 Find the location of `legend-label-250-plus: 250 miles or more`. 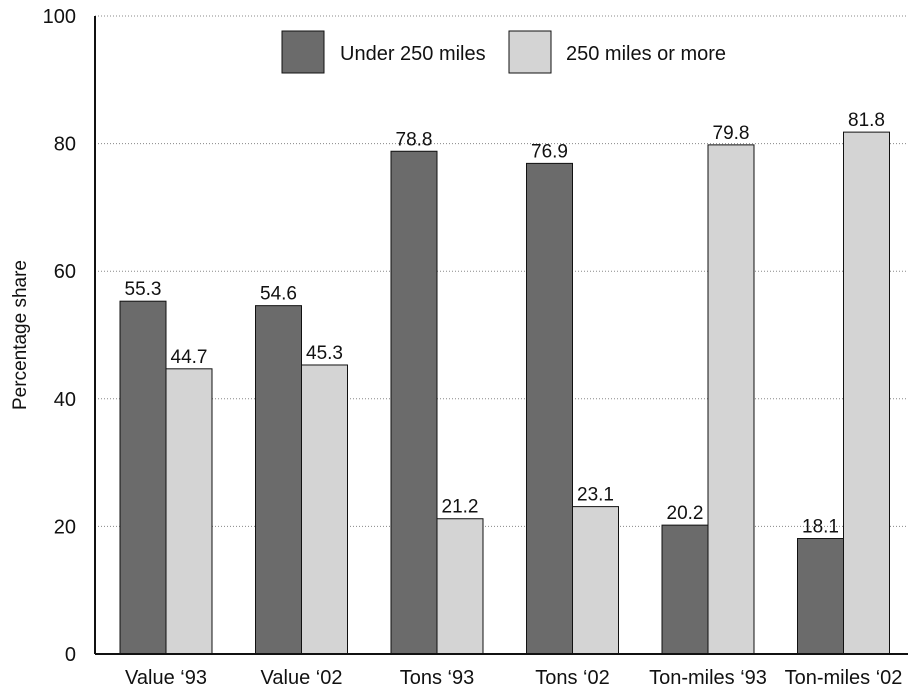

legend-label-250-plus: 250 miles or more is located at coordinates (646, 54).